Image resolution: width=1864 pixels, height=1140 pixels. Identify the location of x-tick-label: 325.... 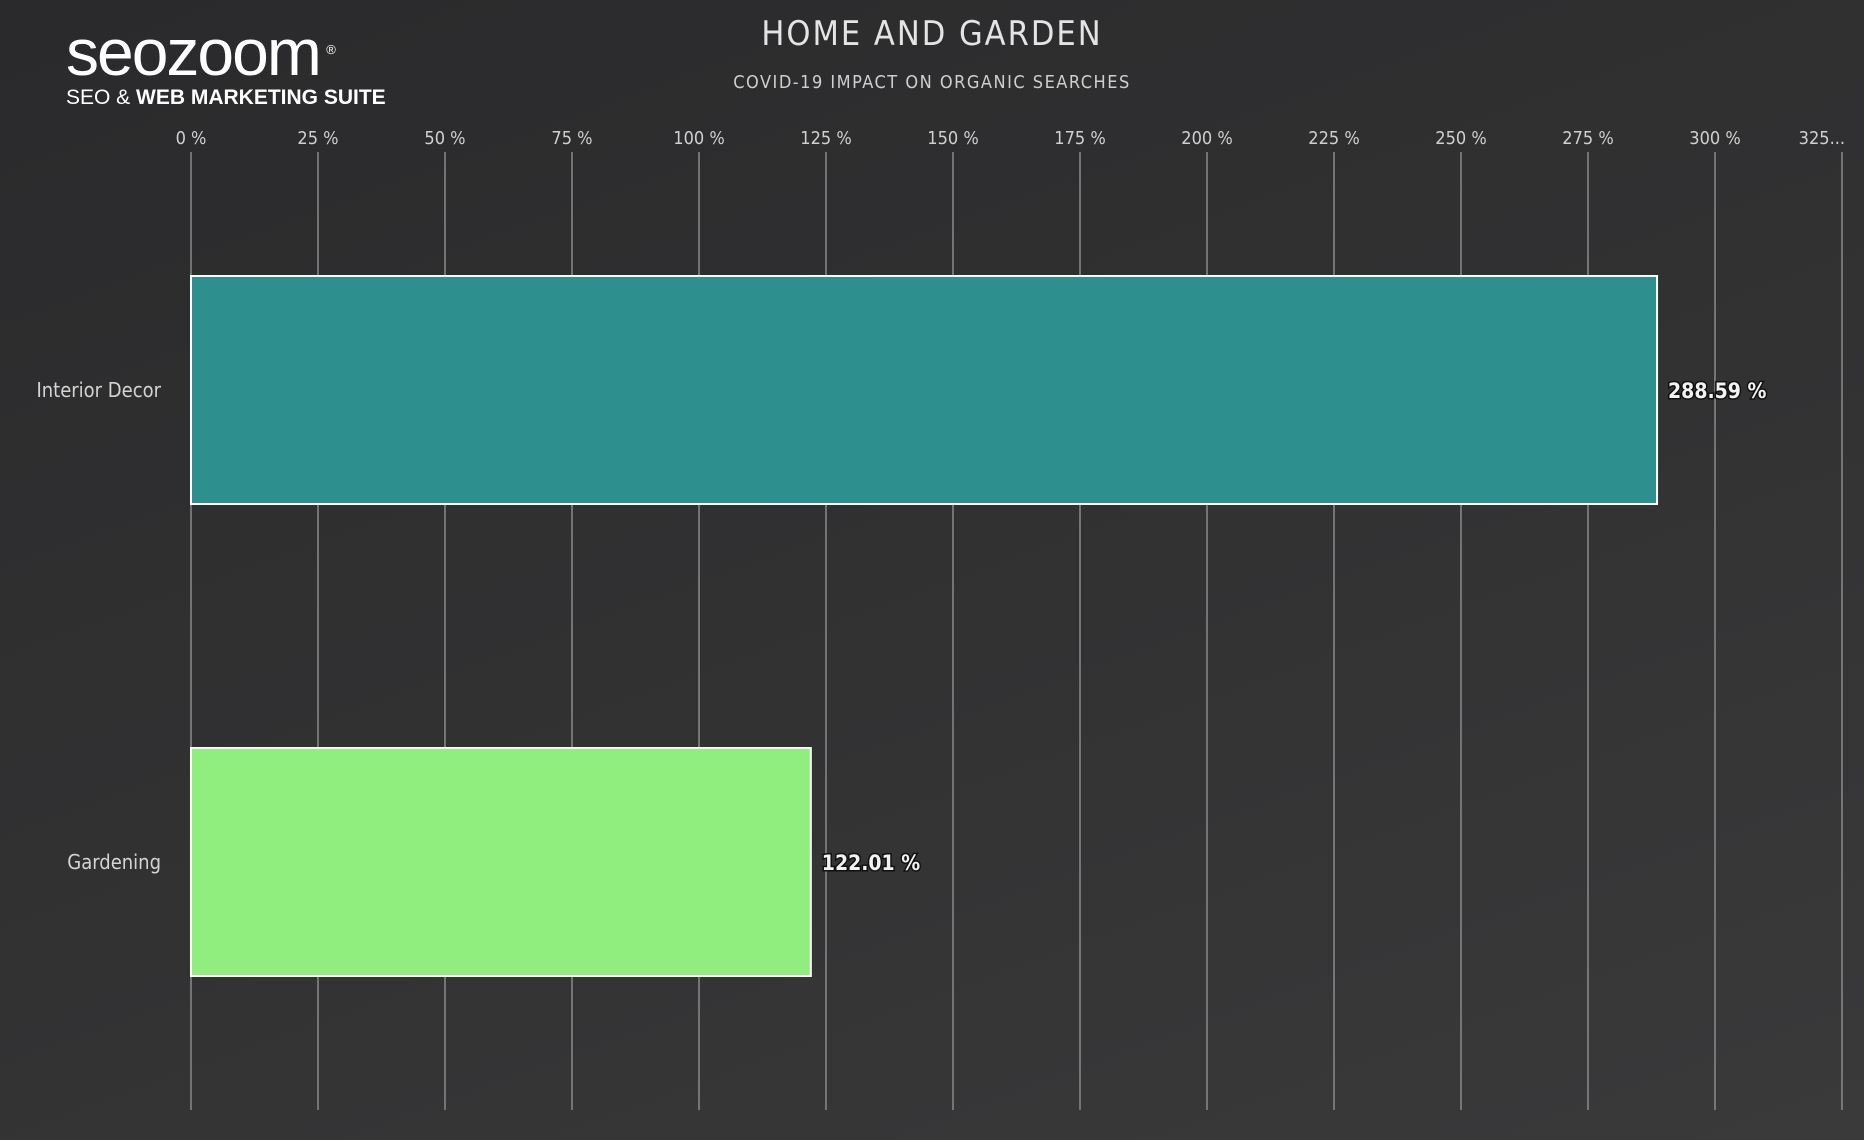
(1822, 138).